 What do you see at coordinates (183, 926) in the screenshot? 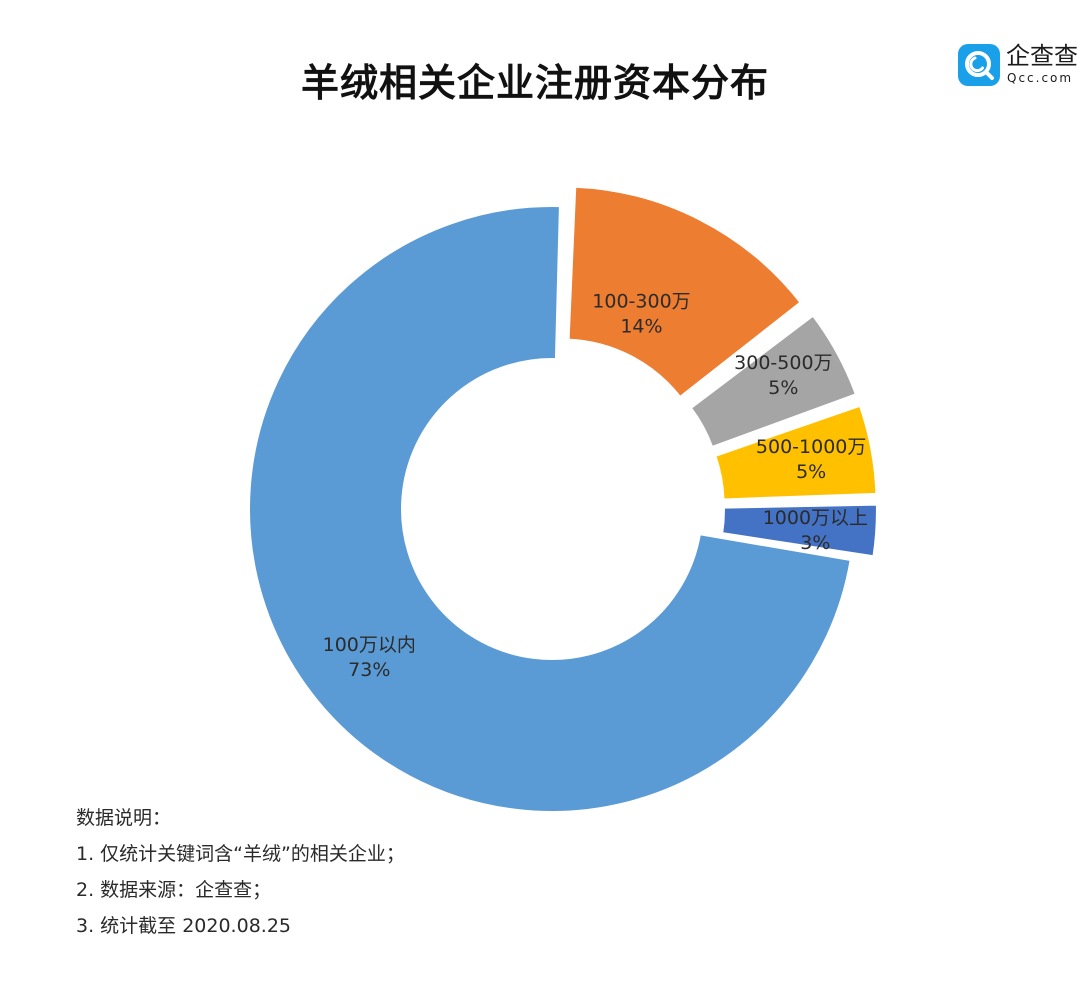
I see `notes-item: 3. 统计截至 2020.08.25` at bounding box center [183, 926].